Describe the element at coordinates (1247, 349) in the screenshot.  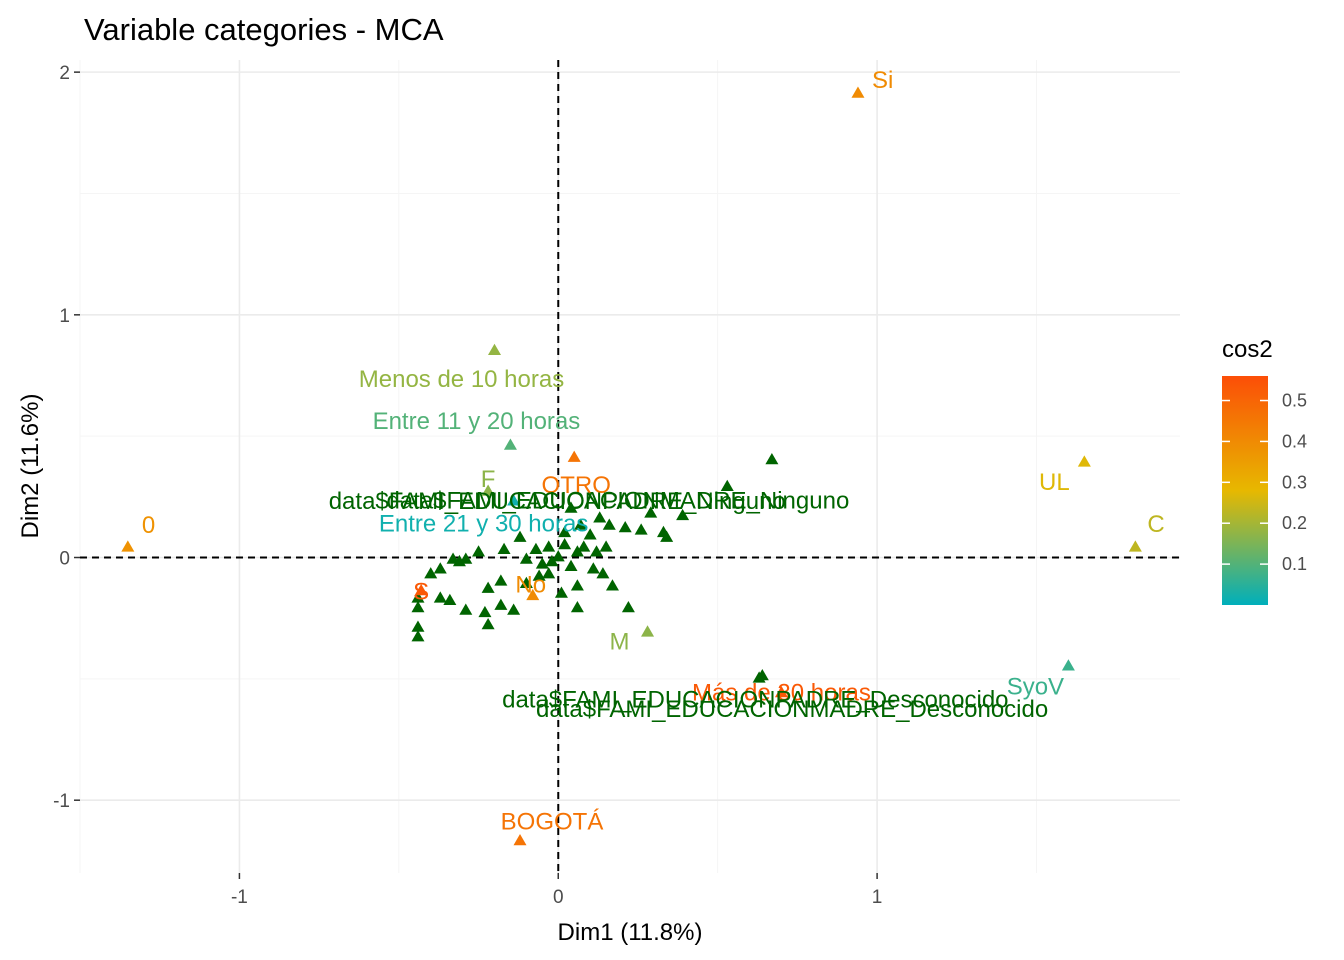
I see `legend-title: cos2` at that location.